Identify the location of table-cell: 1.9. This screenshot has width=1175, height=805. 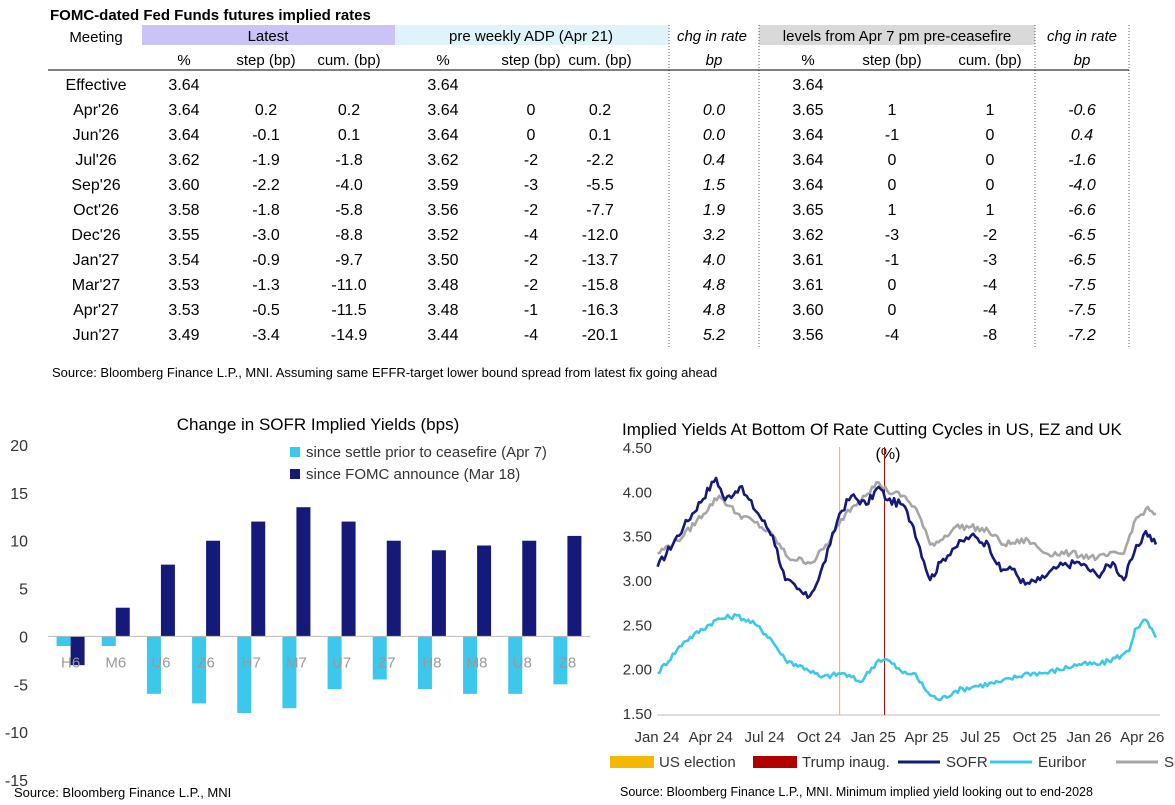
(714, 210).